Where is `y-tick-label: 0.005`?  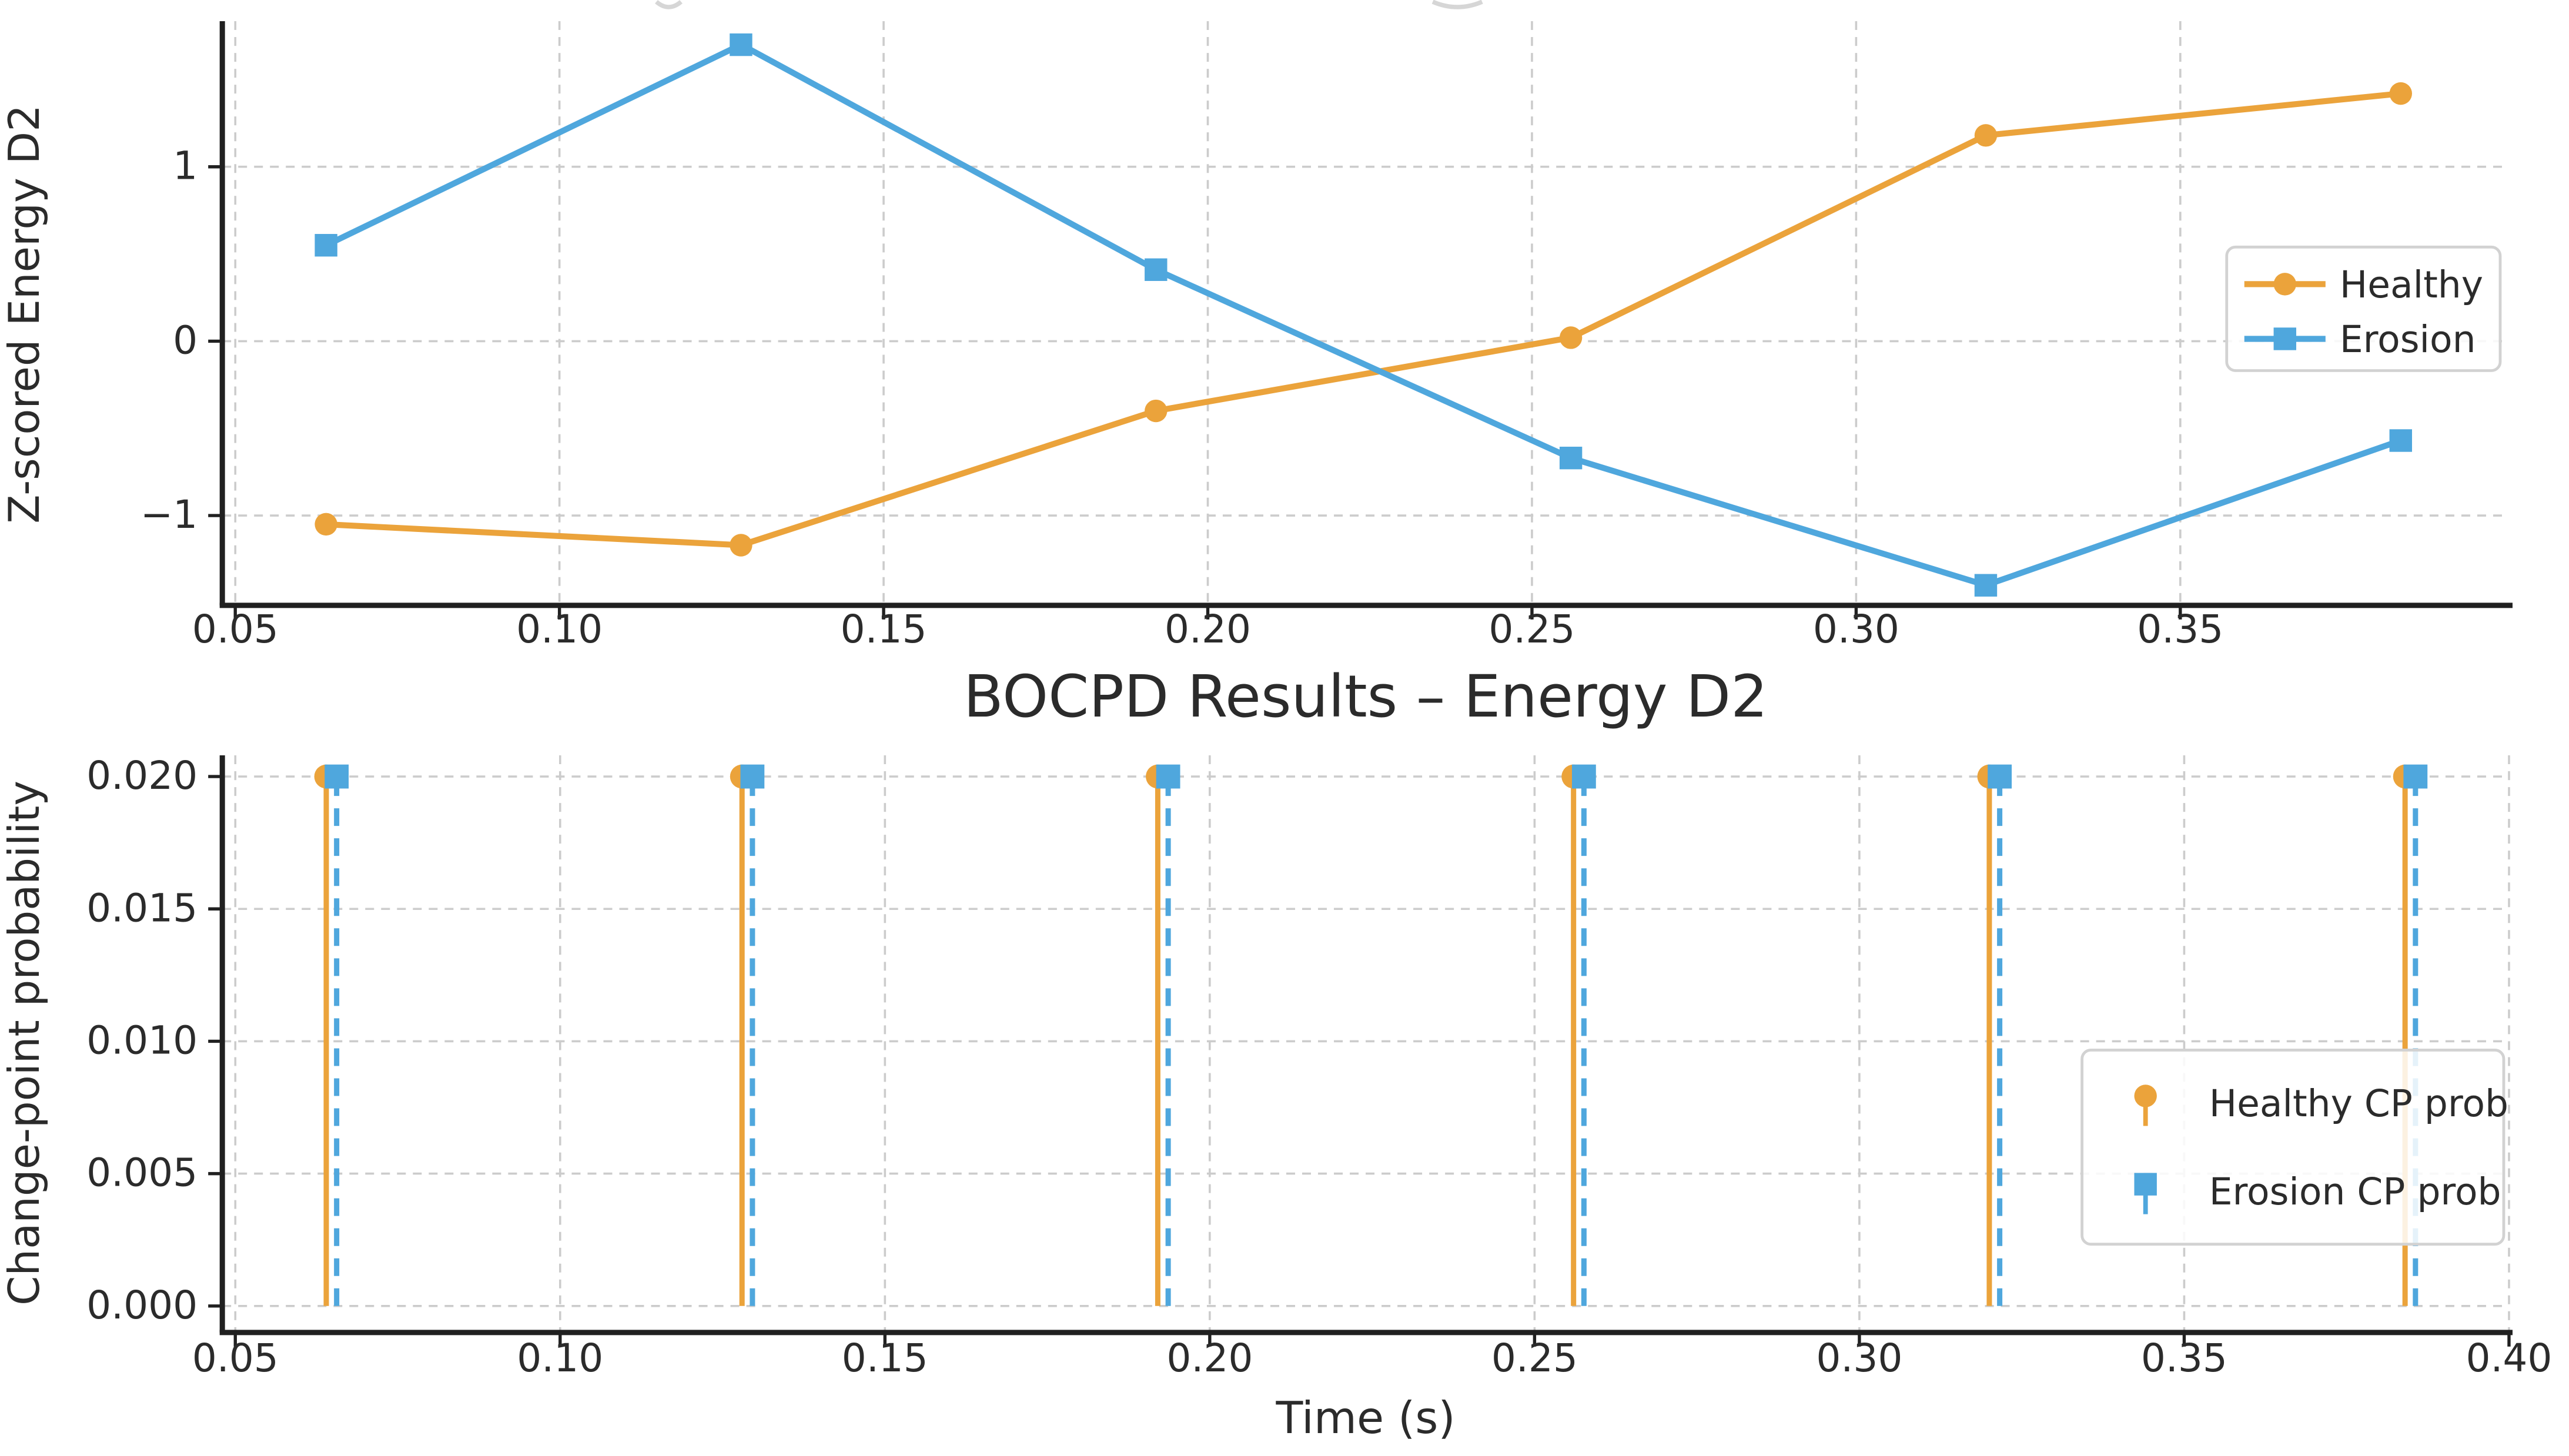
y-tick-label: 0.005 is located at coordinates (142, 1173).